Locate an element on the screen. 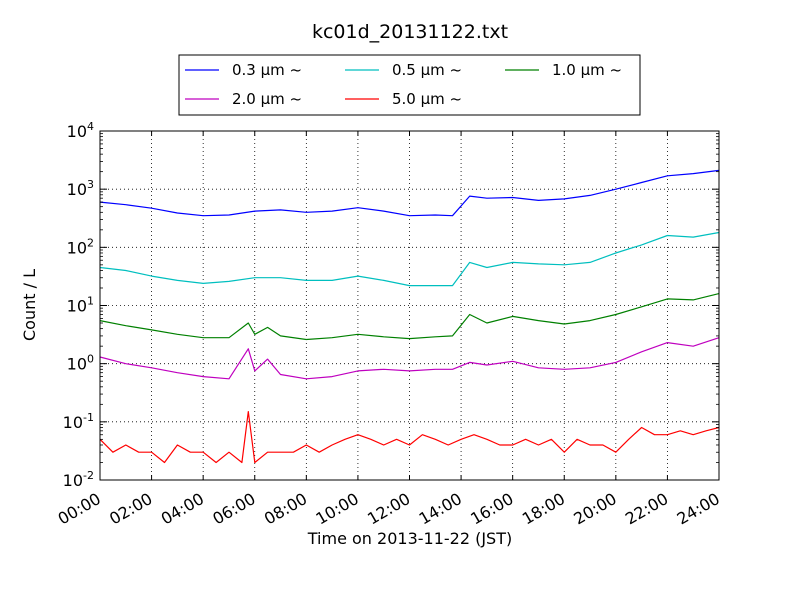 This screenshot has width=800, height=600. legend-label: 0.3 μm ~ is located at coordinates (267, 70).